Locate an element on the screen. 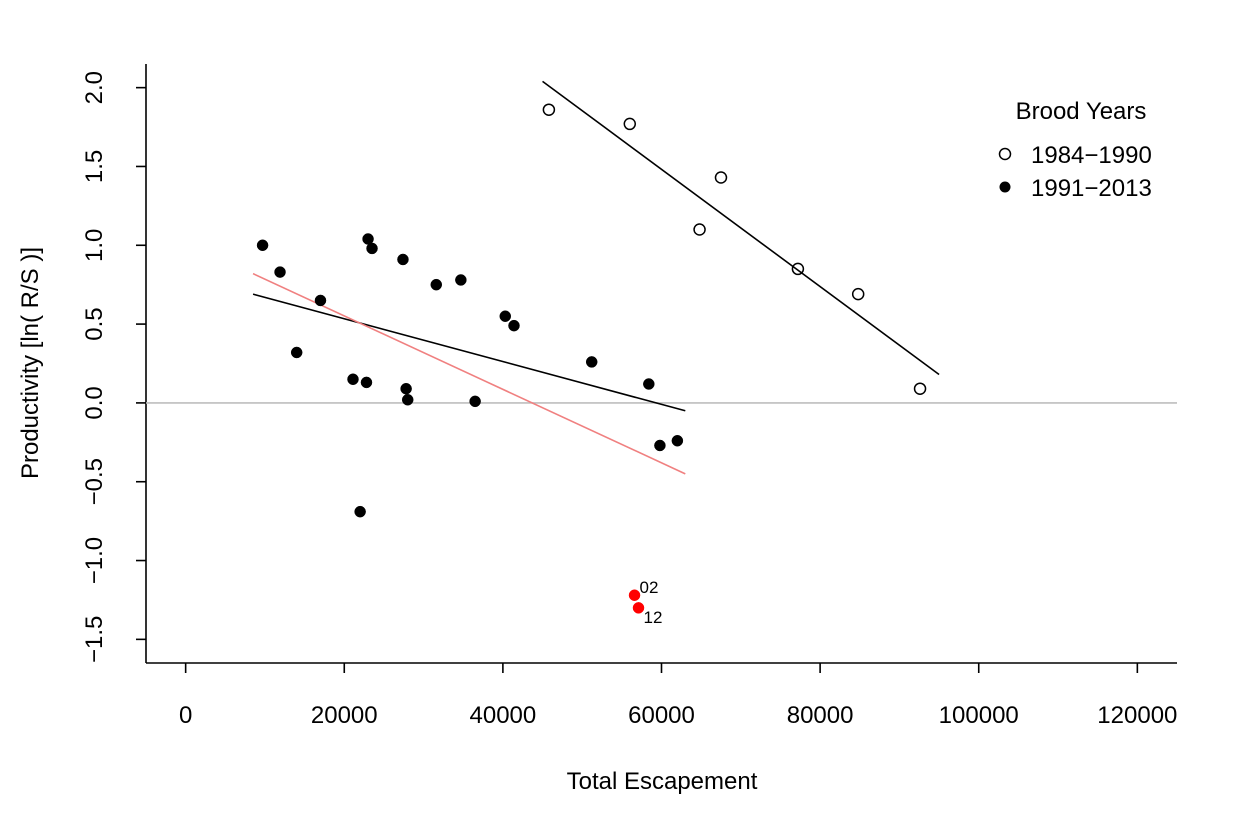 This screenshot has height=825, width=1241. x-tick-label: 80000 is located at coordinates (820, 715).